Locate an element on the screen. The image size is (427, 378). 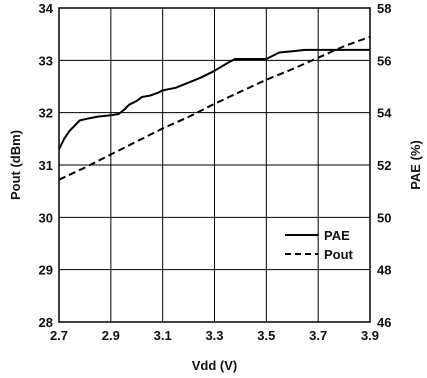
y-right-tick-label: 56 is located at coordinates (384, 60).